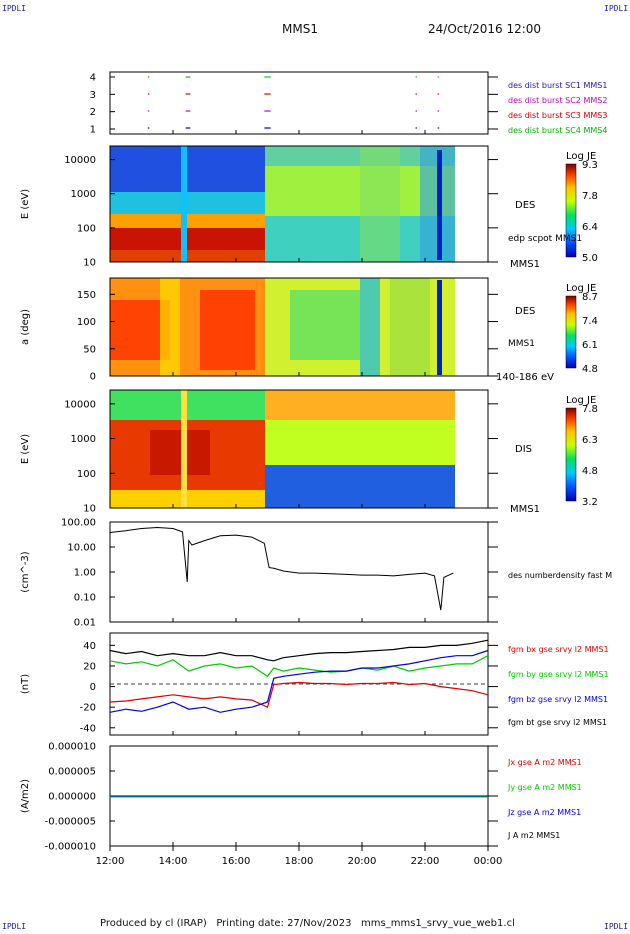 The height and width of the screenshot is (934, 630). What do you see at coordinates (525, 264) in the screenshot?
I see `panel-right-bottom-label: MMS1` at bounding box center [525, 264].